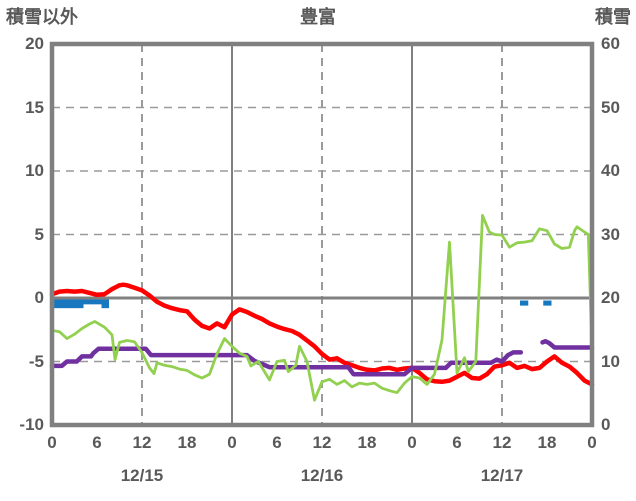 The width and height of the screenshot is (636, 501). I want to click on left-axis-tick: 0, so click(39, 297).